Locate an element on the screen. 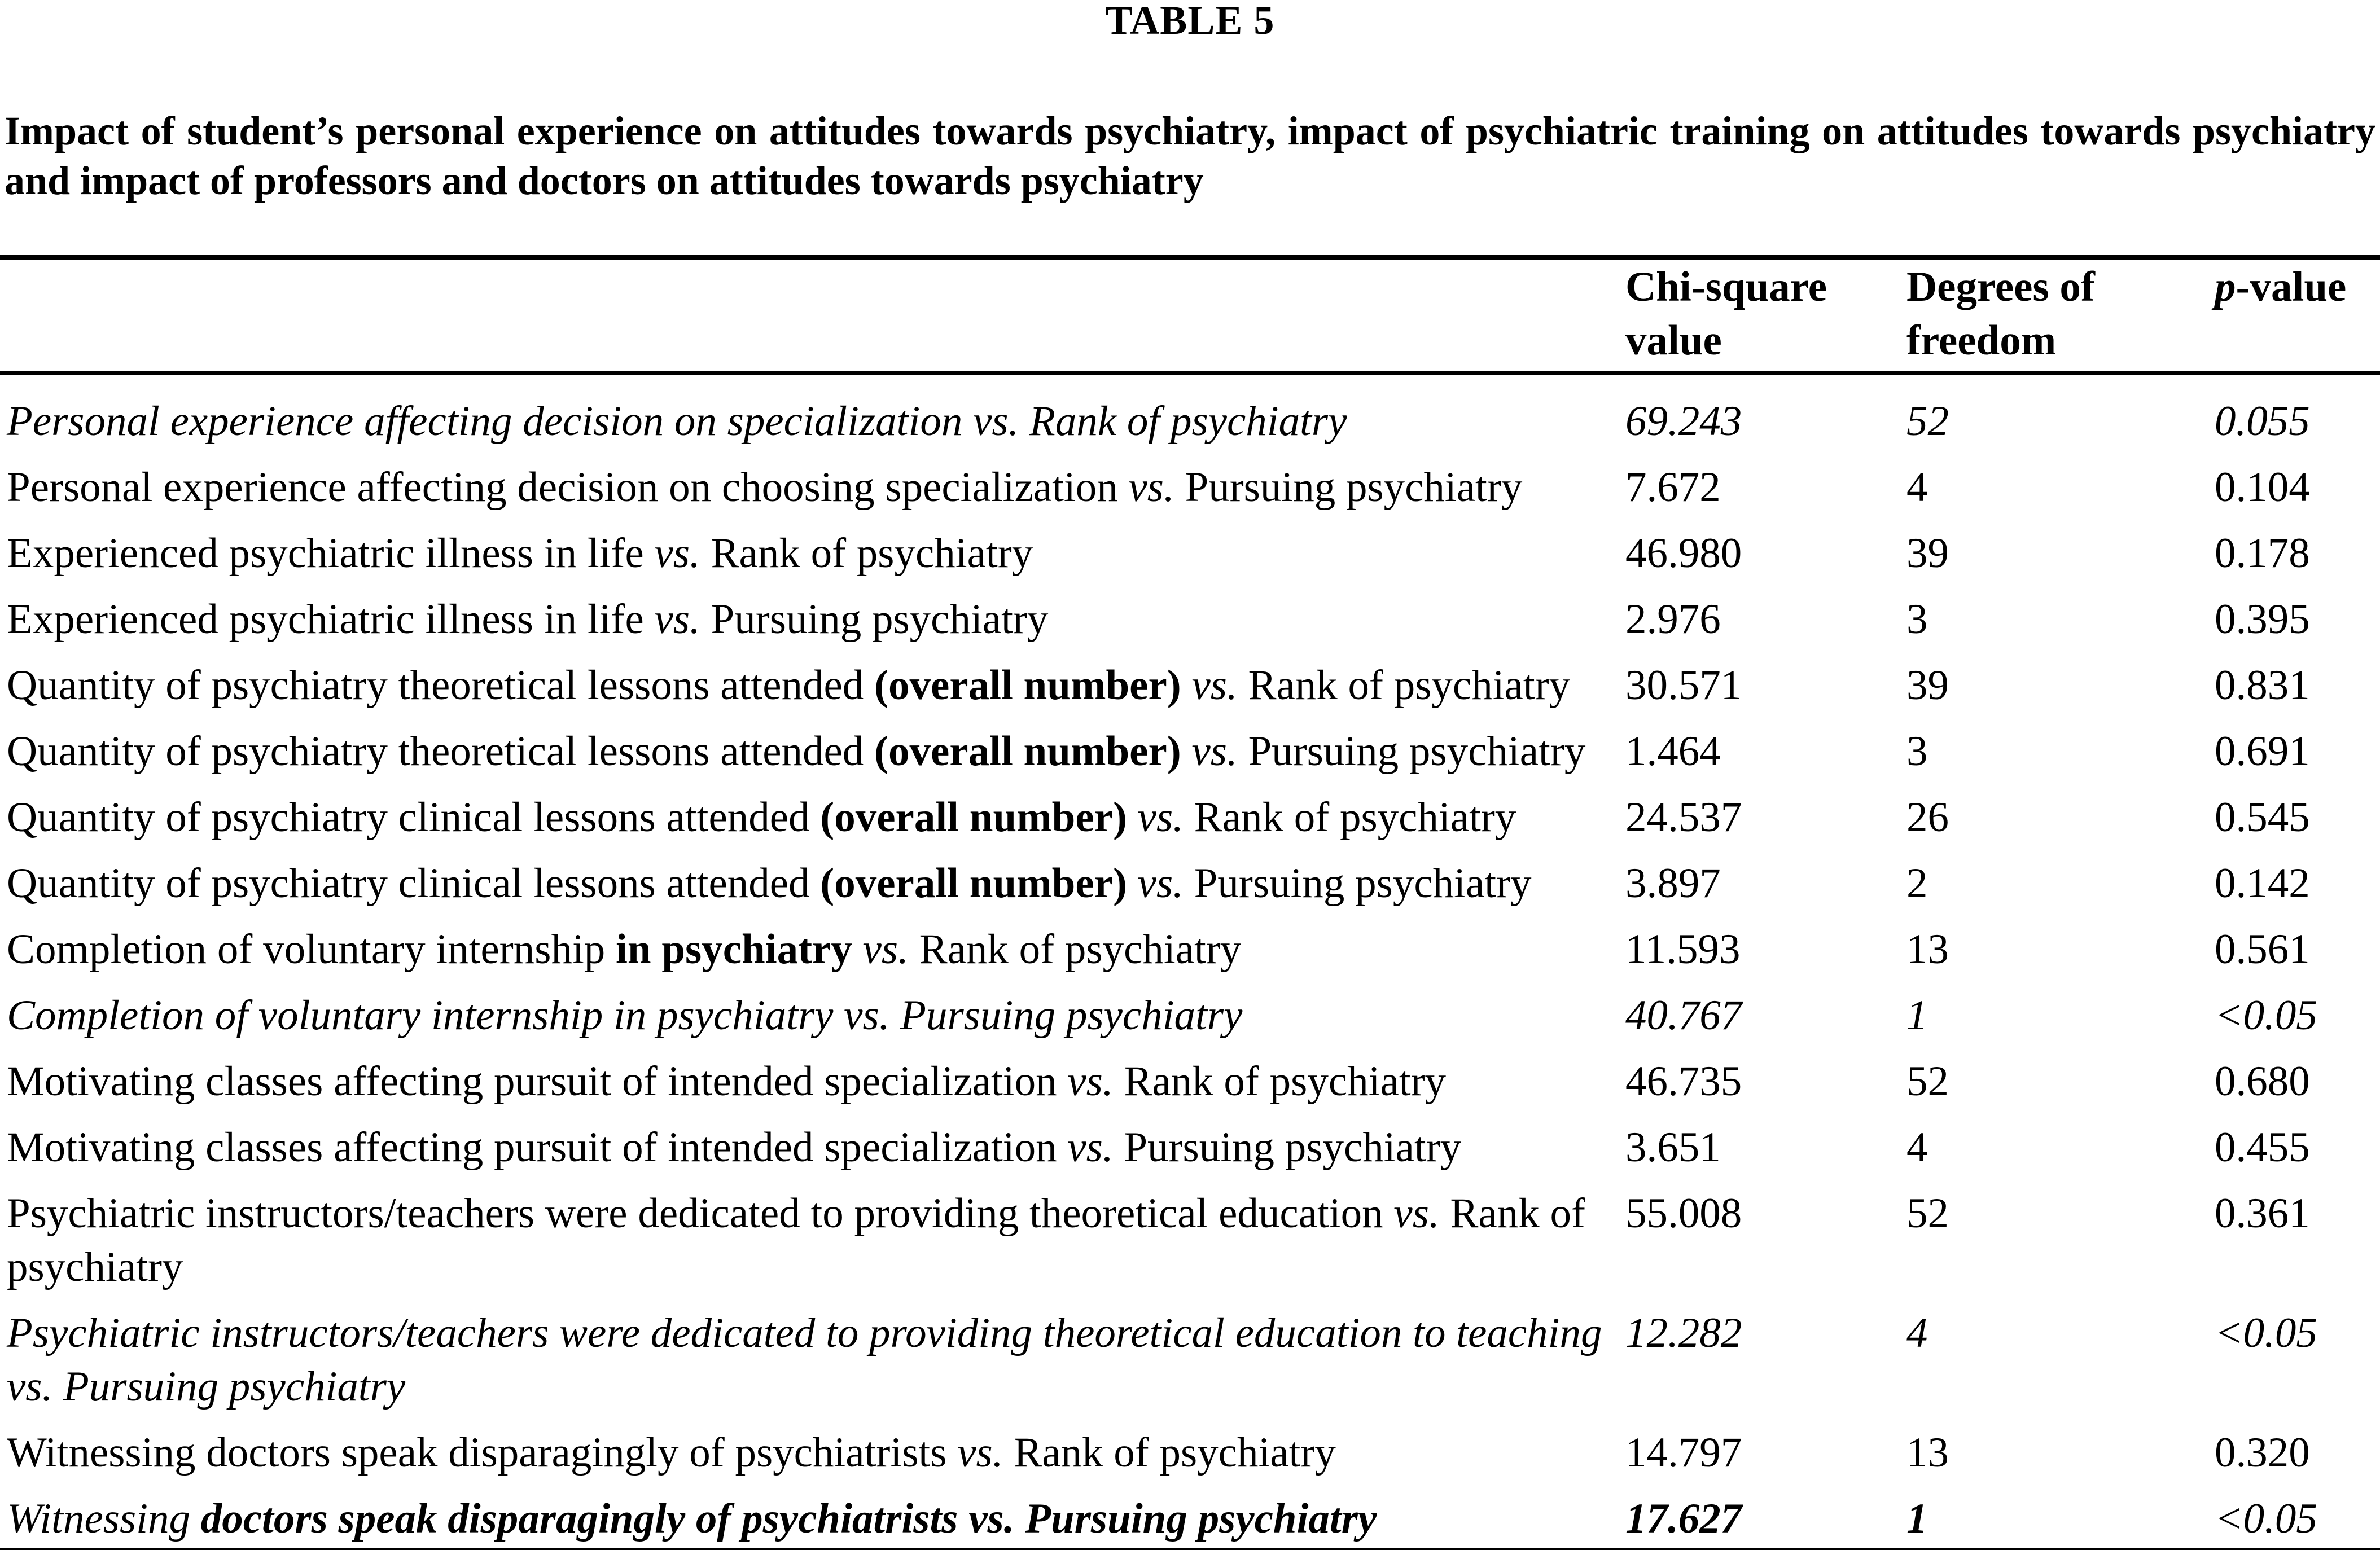 The width and height of the screenshot is (2380, 1550). text-segment: 0.178 is located at coordinates (2262, 553).